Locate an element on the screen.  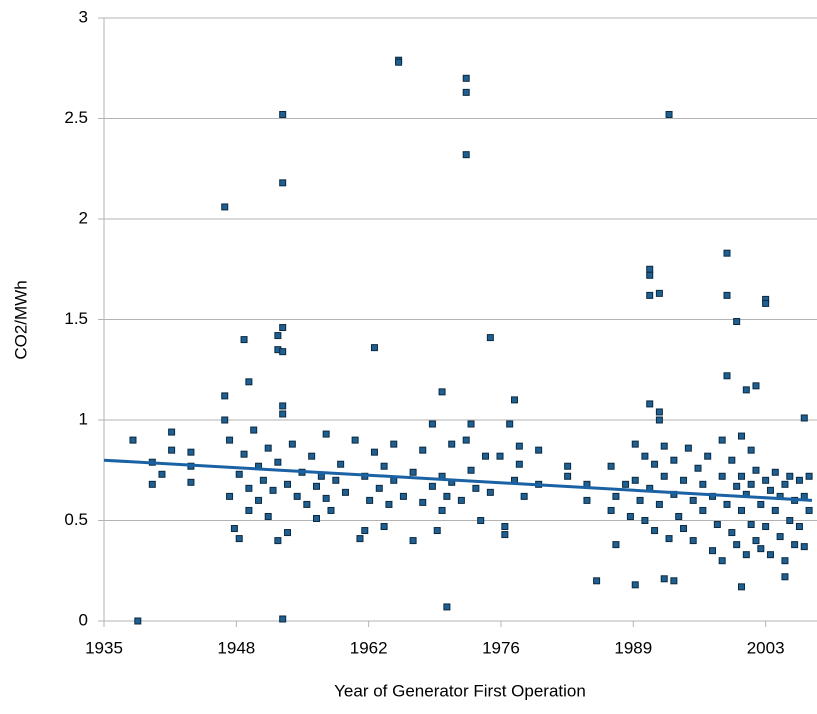
x-tick-label: 1976 is located at coordinates (501, 647).